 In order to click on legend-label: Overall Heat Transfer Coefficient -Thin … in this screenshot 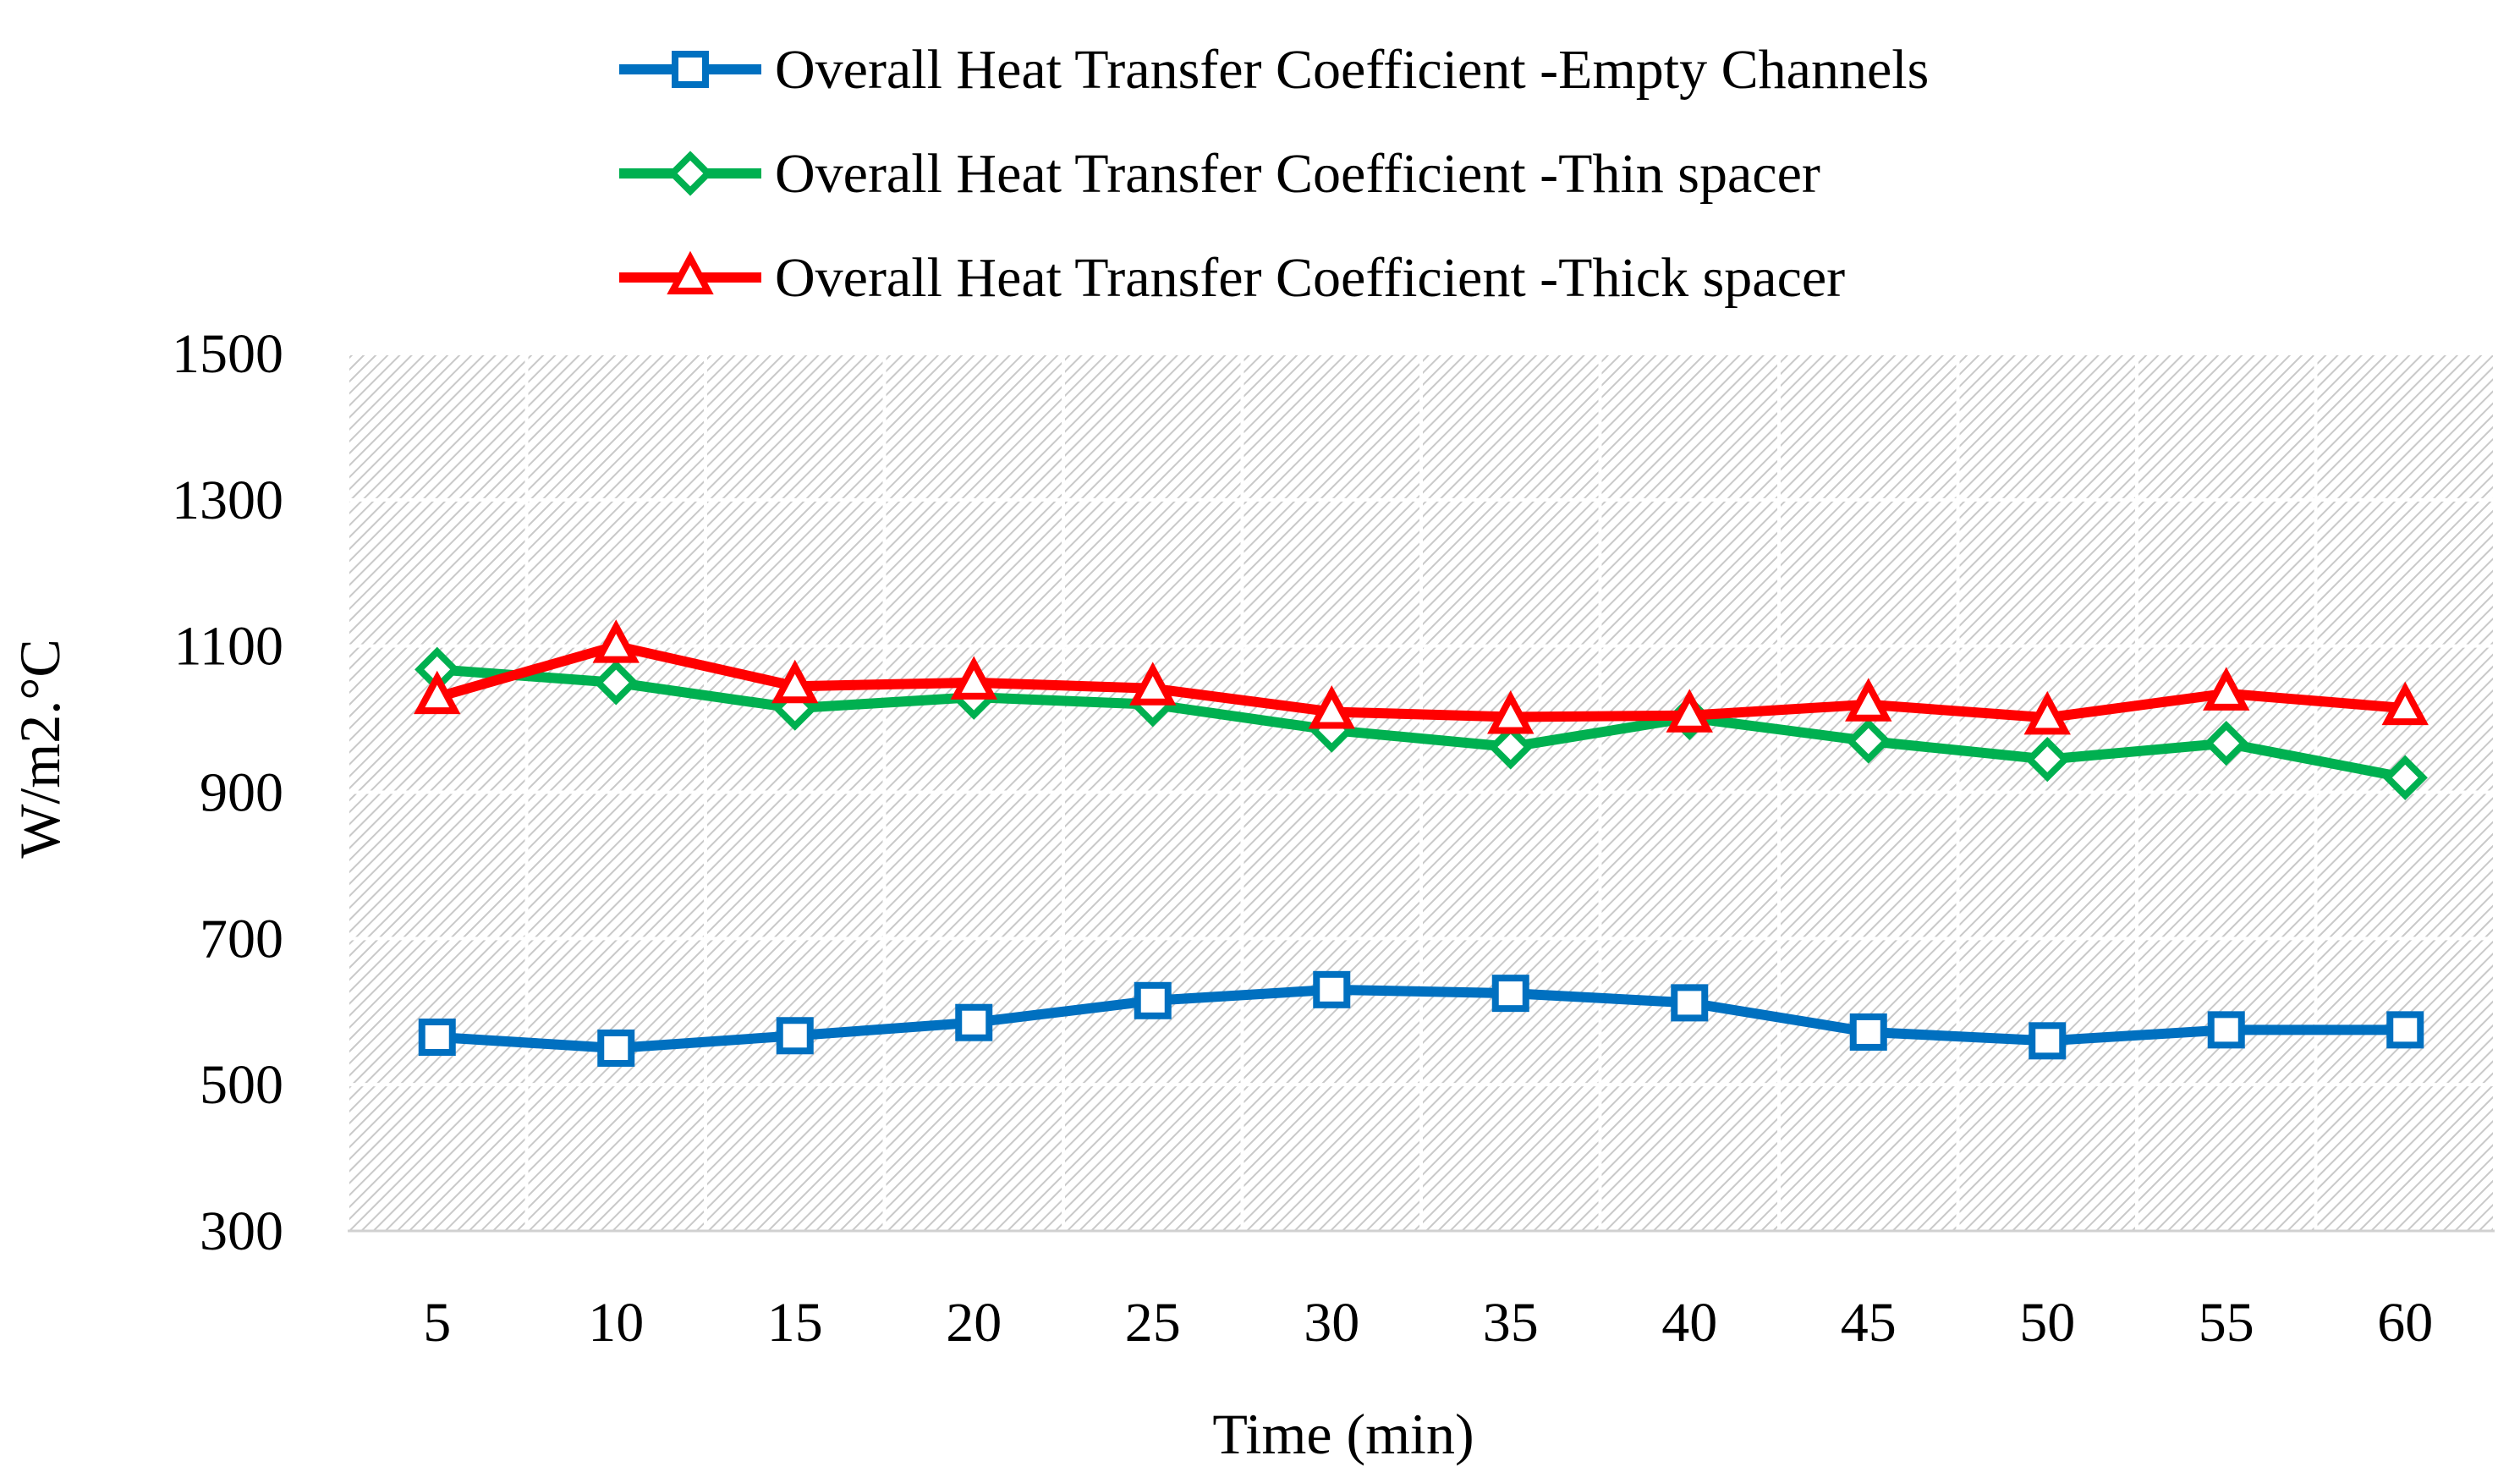, I will do `click(1297, 174)`.